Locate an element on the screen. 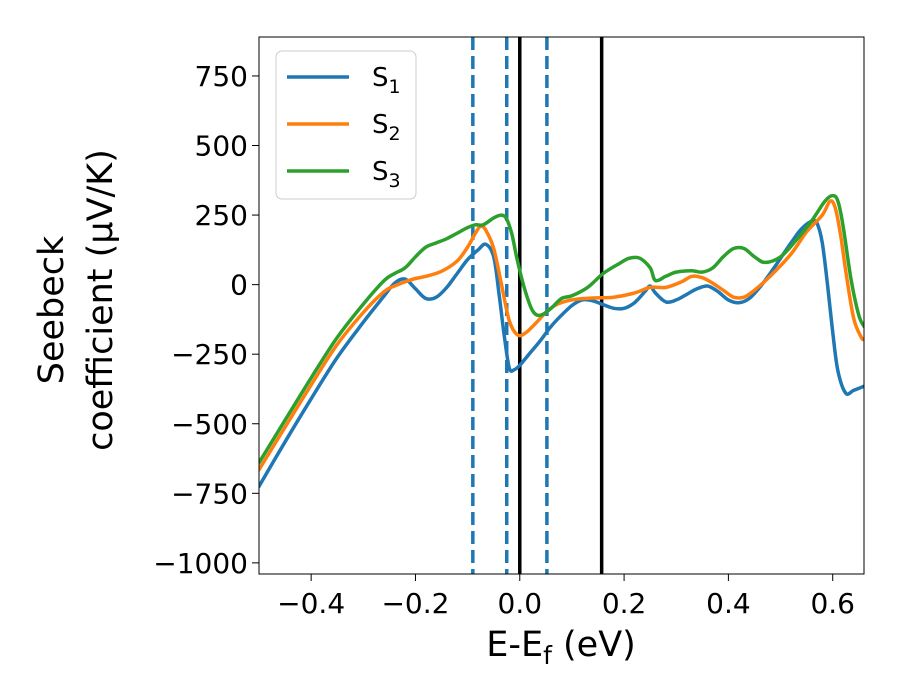 This screenshot has height=700, width=900. legend-label-s1: S1 is located at coordinates (386, 80).